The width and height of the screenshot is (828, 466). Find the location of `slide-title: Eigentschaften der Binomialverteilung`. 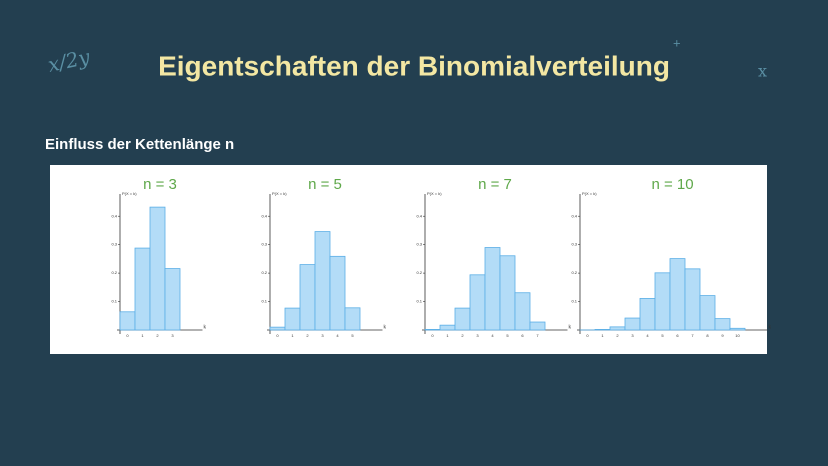

slide-title: Eigentschaften der Binomialverteilung is located at coordinates (414, 65).